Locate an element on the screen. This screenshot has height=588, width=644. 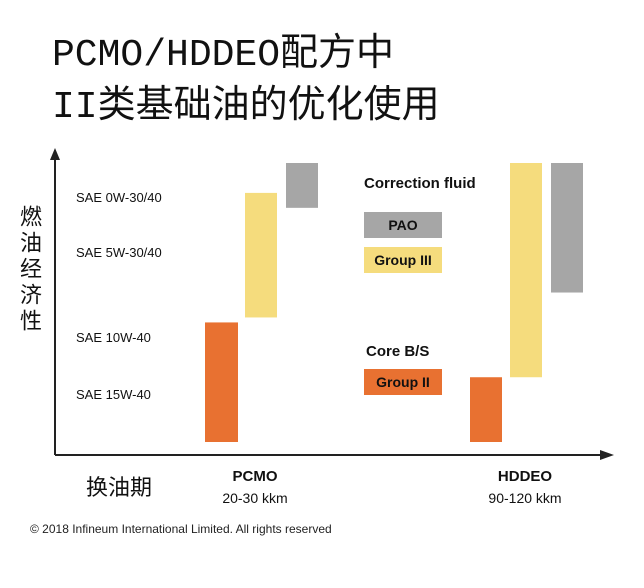
legend-group2-label: Group II is located at coordinates (403, 382).